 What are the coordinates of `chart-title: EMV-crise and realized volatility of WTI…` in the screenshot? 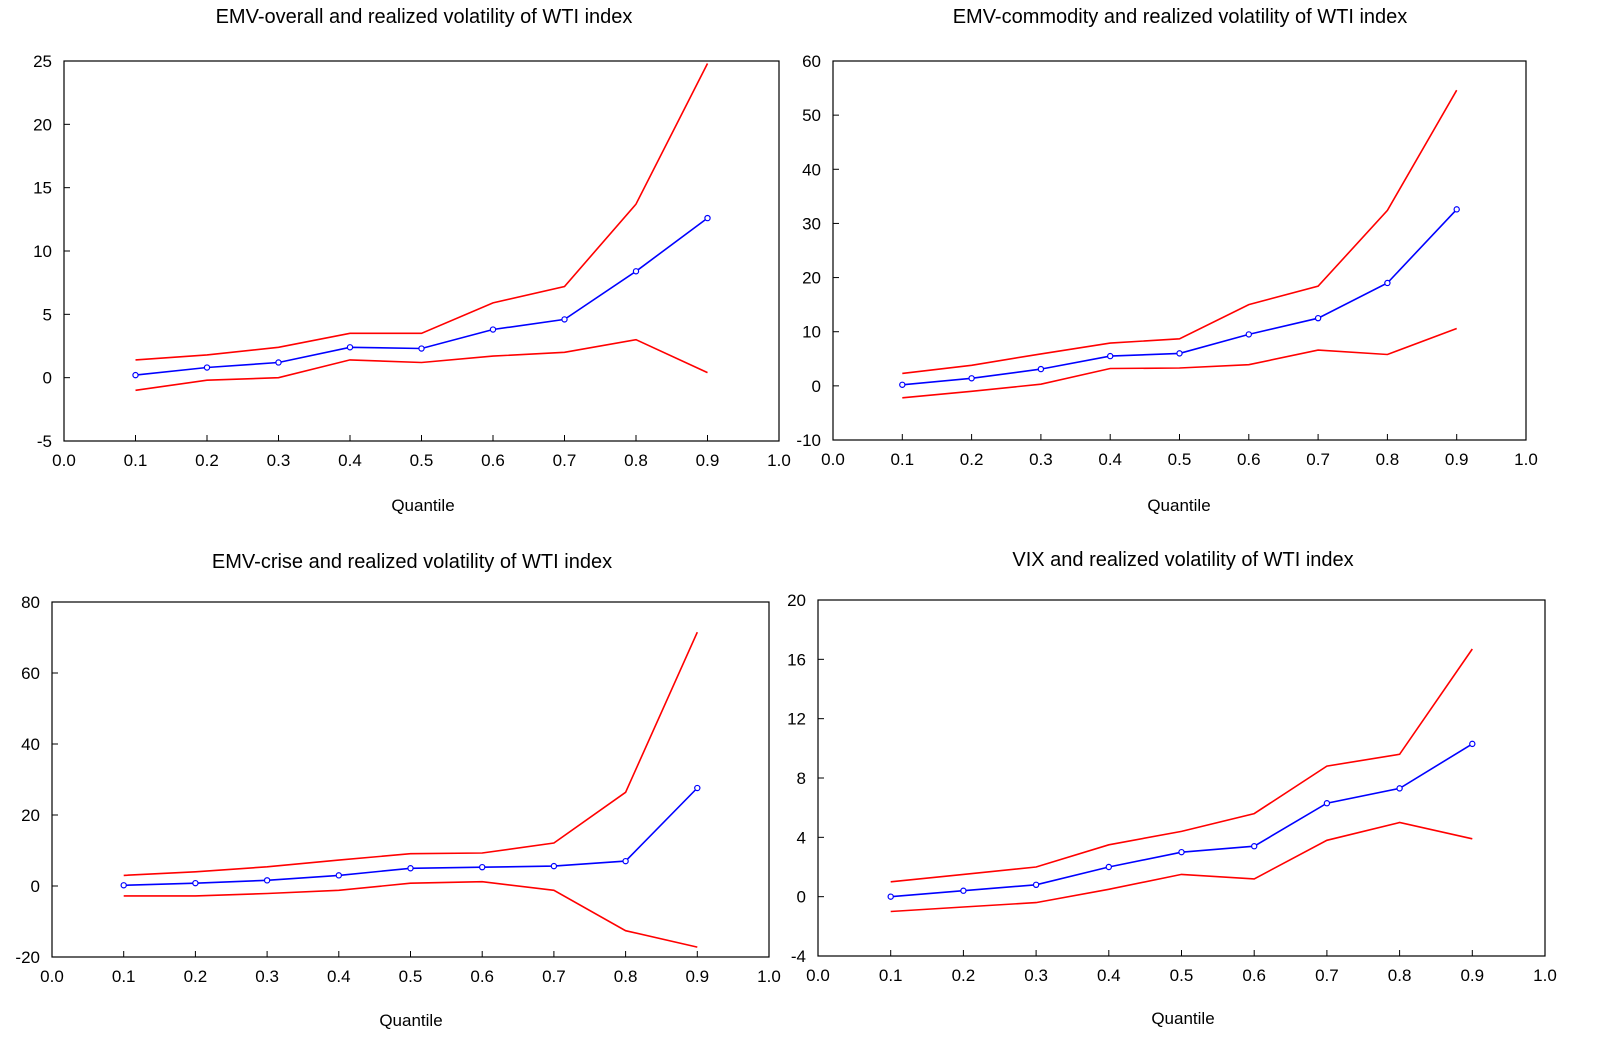 It's located at (412, 562).